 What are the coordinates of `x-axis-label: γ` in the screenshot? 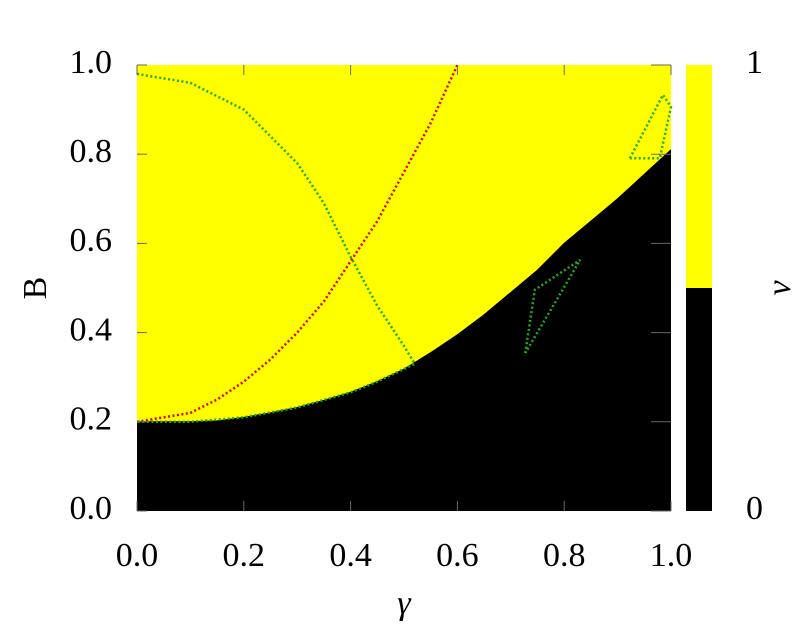 It's located at (404, 603).